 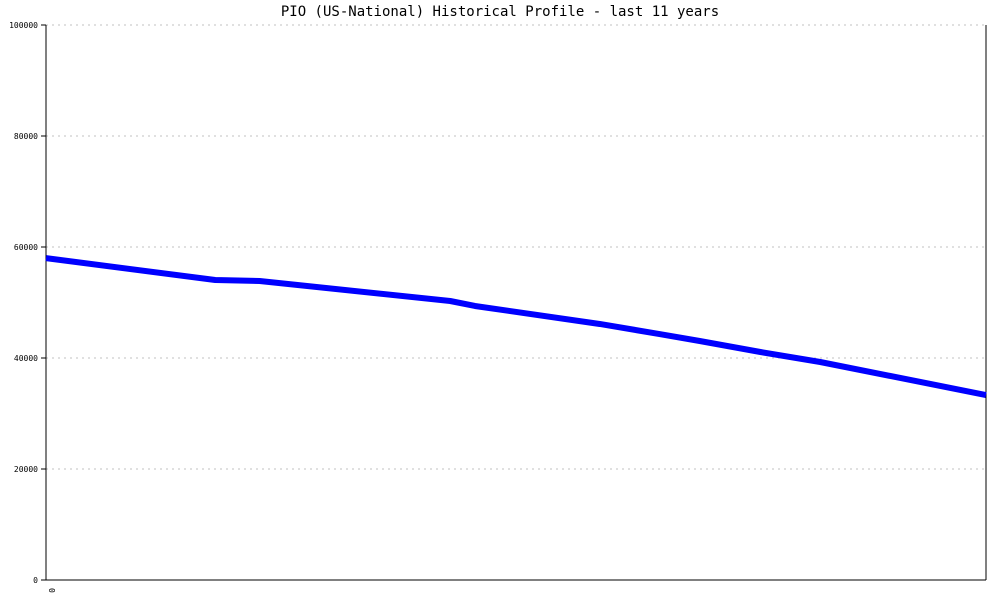 What do you see at coordinates (51, 590) in the screenshot?
I see `x-tick-label: 0` at bounding box center [51, 590].